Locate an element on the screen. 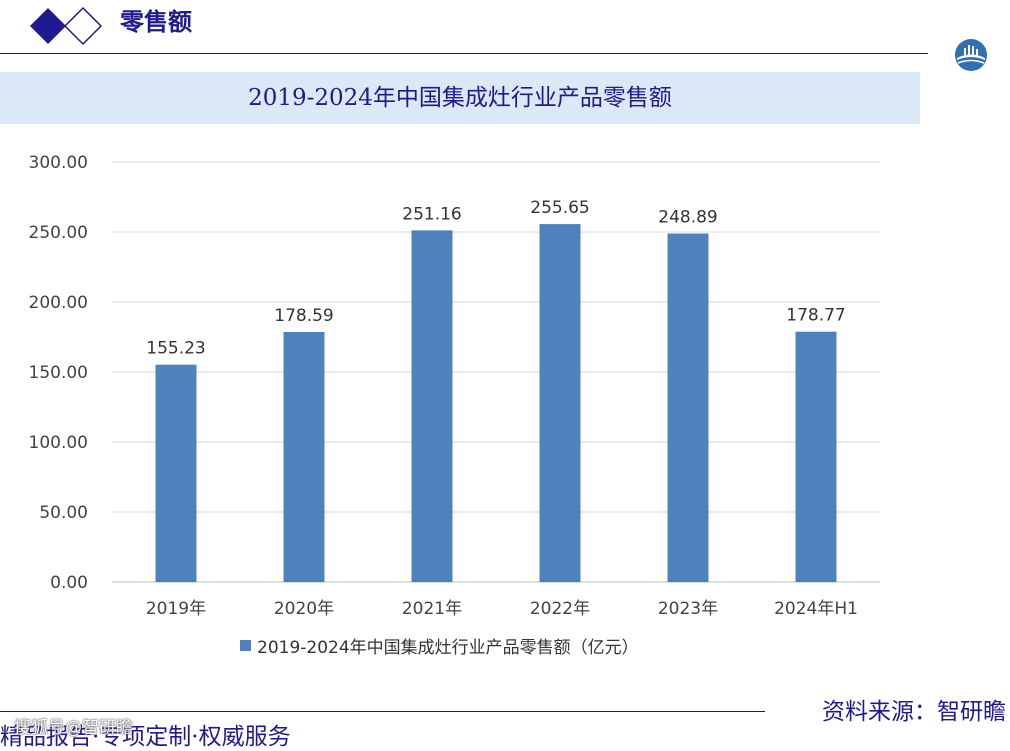 The image size is (1010, 751). chart-title: 2019-2024年中国集成灶行业产品零售额 is located at coordinates (460, 98).